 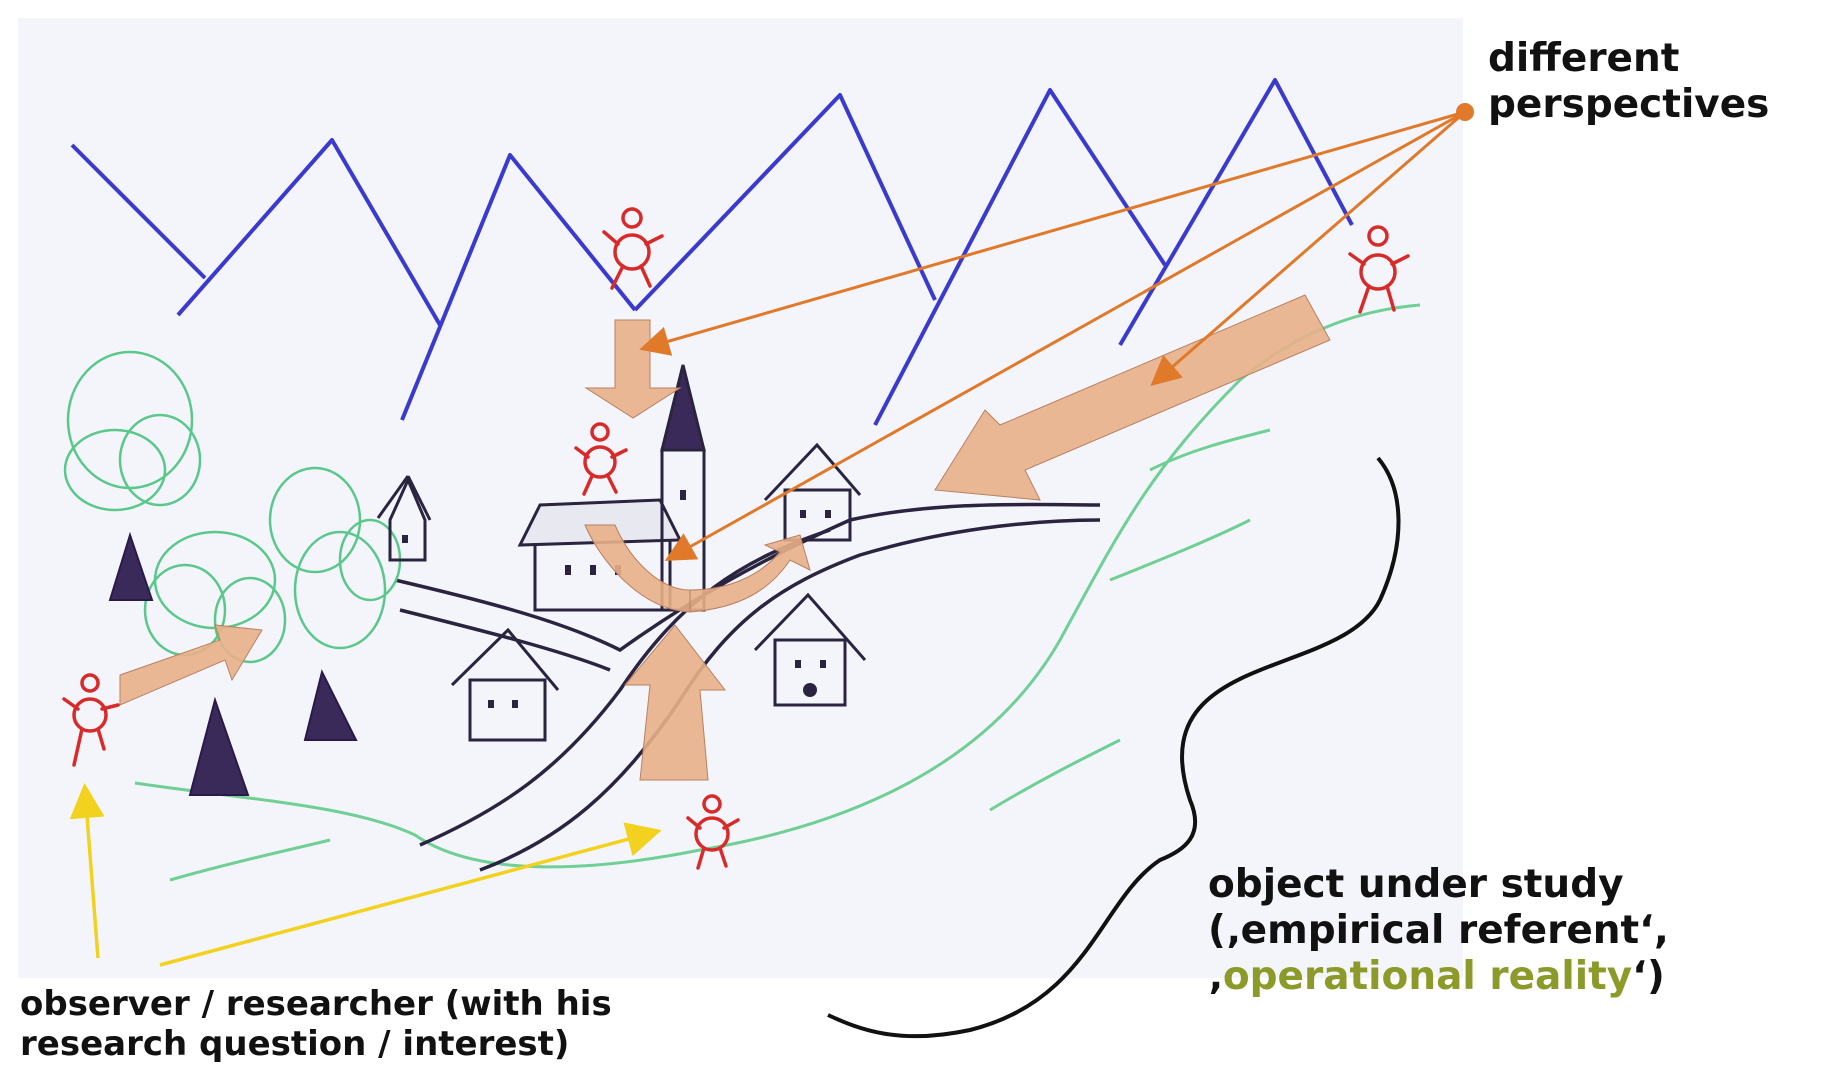 What do you see at coordinates (1215, 977) in the screenshot?
I see `object-line-3-prefix: ‚` at bounding box center [1215, 977].